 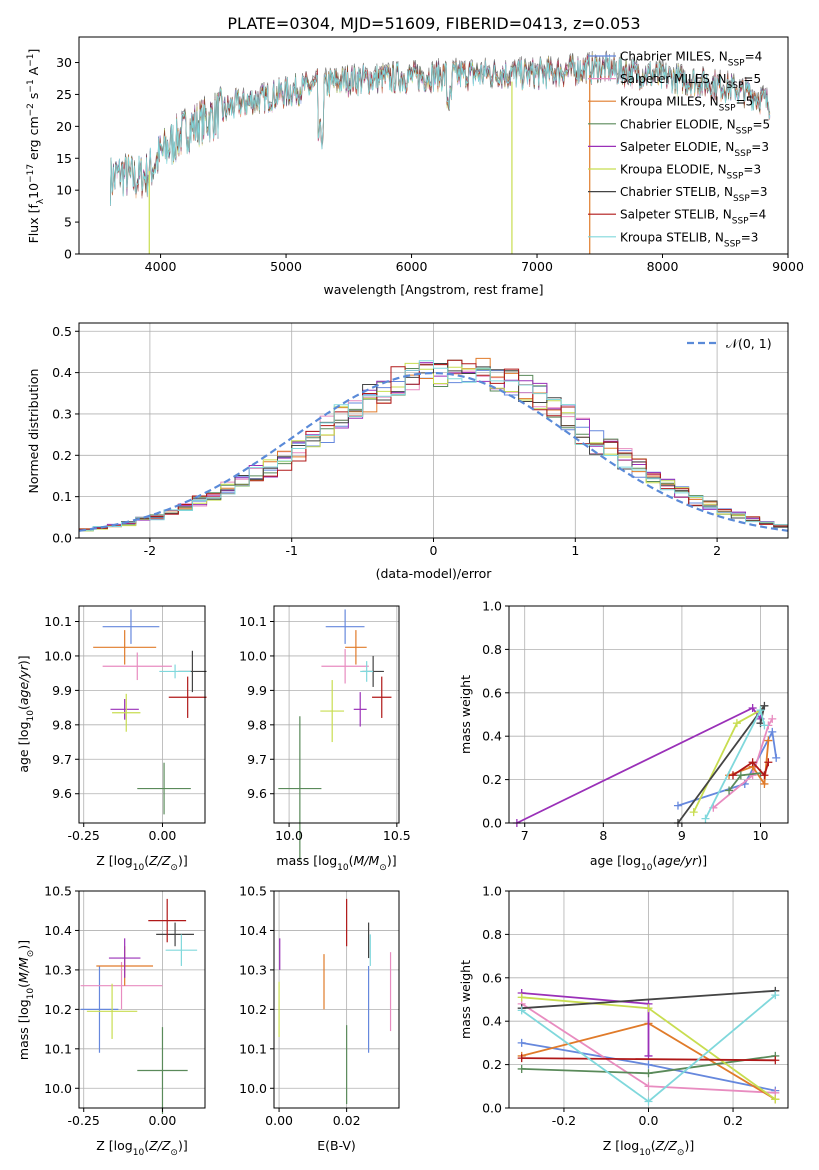 What do you see at coordinates (58, 930) in the screenshot?
I see `y-tick-label: 10.4` at bounding box center [58, 930].